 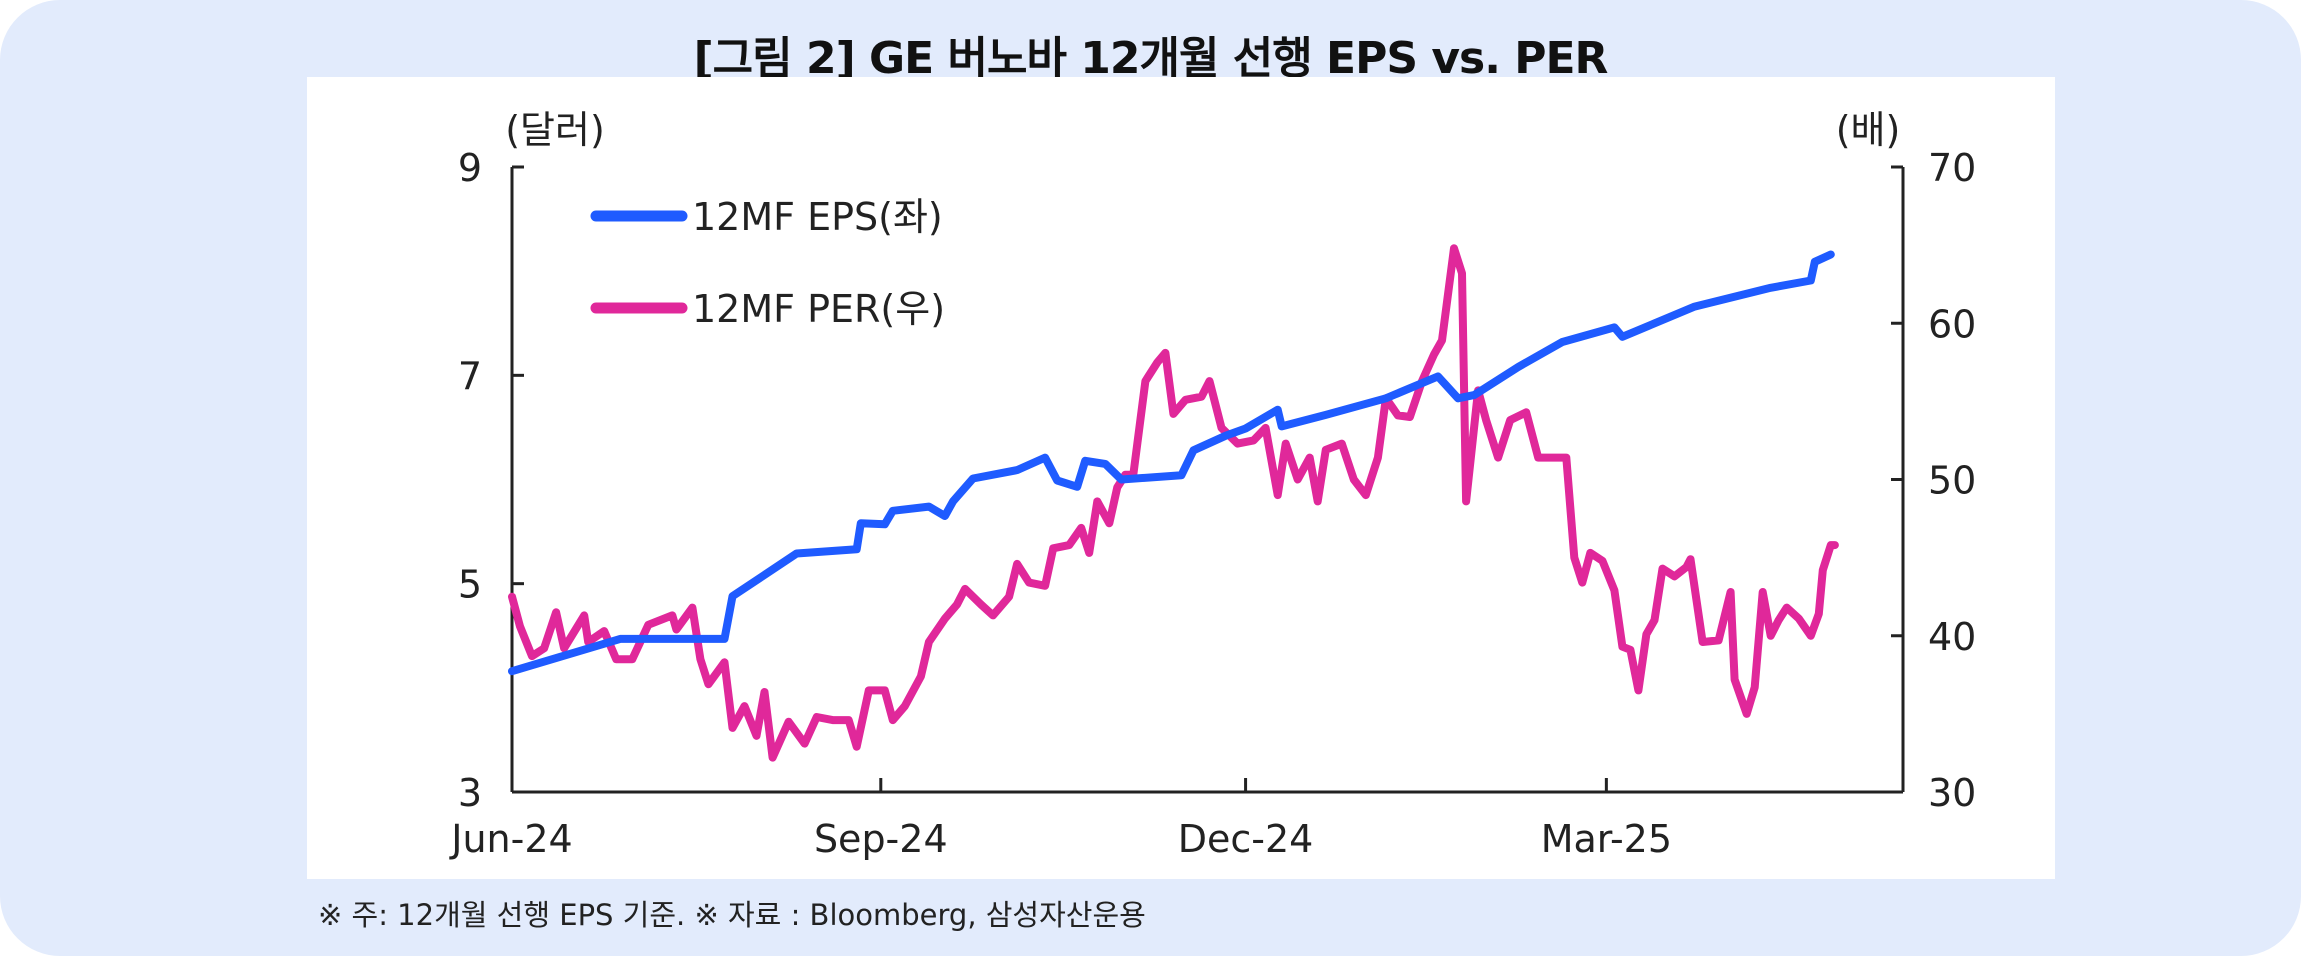 What do you see at coordinates (1952, 637) in the screenshot?
I see `right-tick-label: 40` at bounding box center [1952, 637].